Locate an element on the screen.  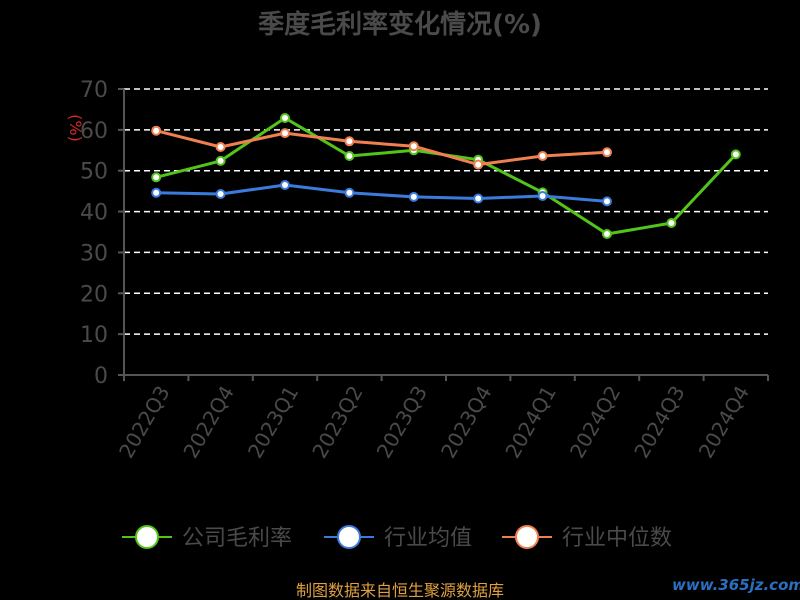
point-2-2023Q1 is located at coordinates (285, 133).